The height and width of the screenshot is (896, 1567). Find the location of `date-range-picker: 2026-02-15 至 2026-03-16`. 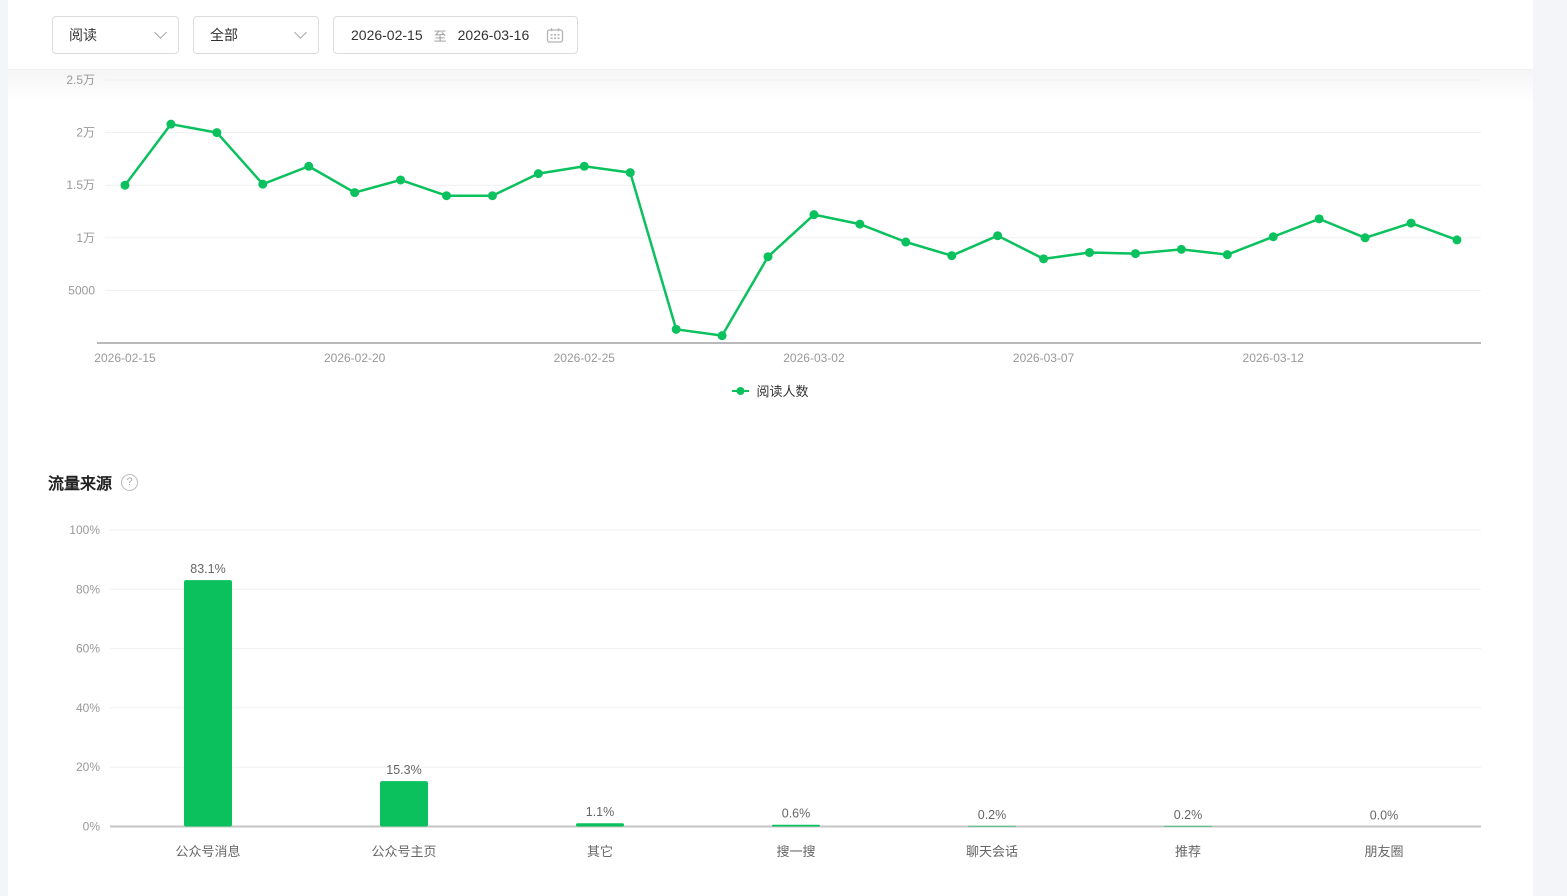

date-range-picker: 2026-02-15 至 2026-03-16 is located at coordinates (455, 35).